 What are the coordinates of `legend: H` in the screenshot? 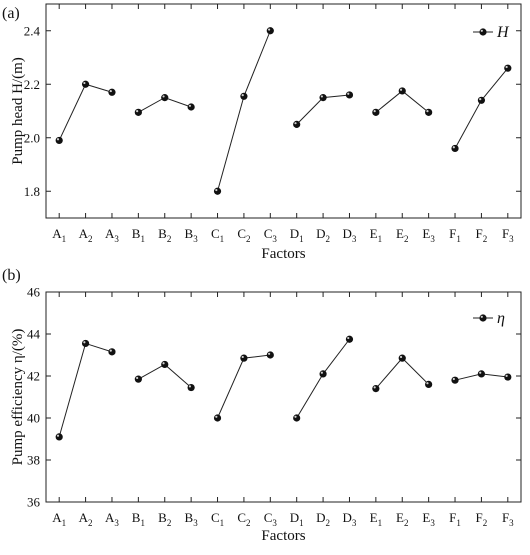 It's located at (491, 32).